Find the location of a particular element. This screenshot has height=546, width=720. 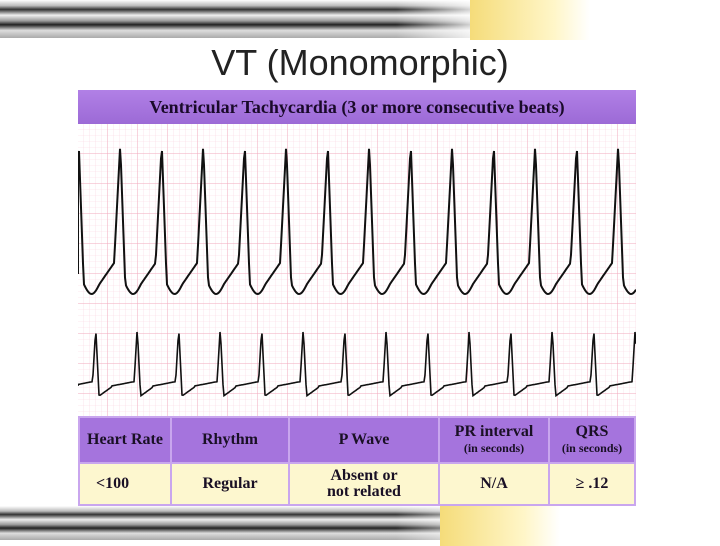

slide-title: VT (Monomorphic) is located at coordinates (360, 62).